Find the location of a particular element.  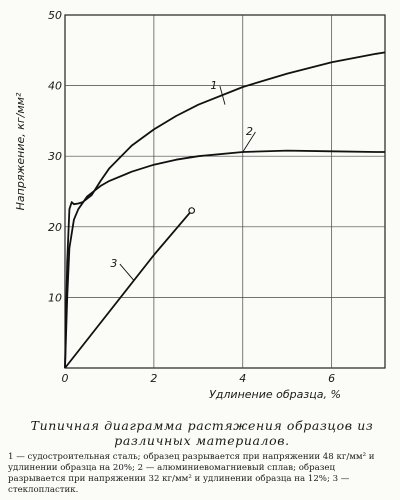

x-axis-label: Удлинение образца, % is located at coordinates (275, 394).